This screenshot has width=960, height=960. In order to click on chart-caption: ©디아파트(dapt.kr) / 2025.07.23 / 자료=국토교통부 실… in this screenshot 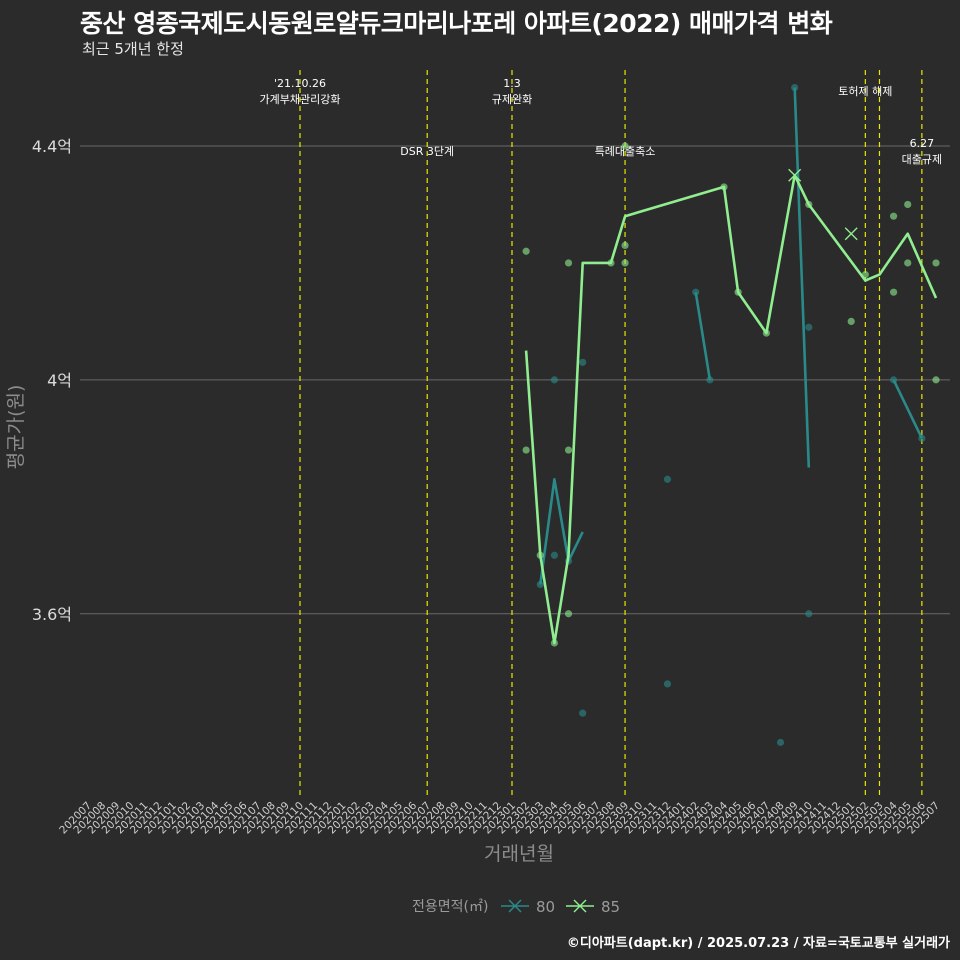, I will do `click(758, 943)`.